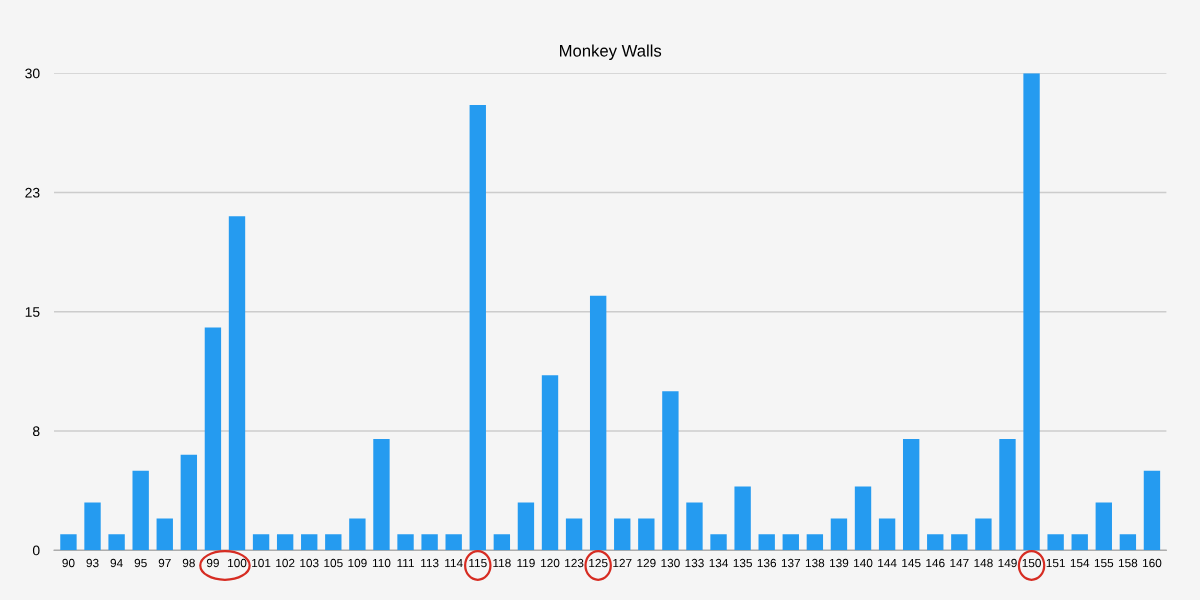 The width and height of the screenshot is (1200, 600). Describe the element at coordinates (1007, 563) in the screenshot. I see `x-tick-label: 149` at that location.